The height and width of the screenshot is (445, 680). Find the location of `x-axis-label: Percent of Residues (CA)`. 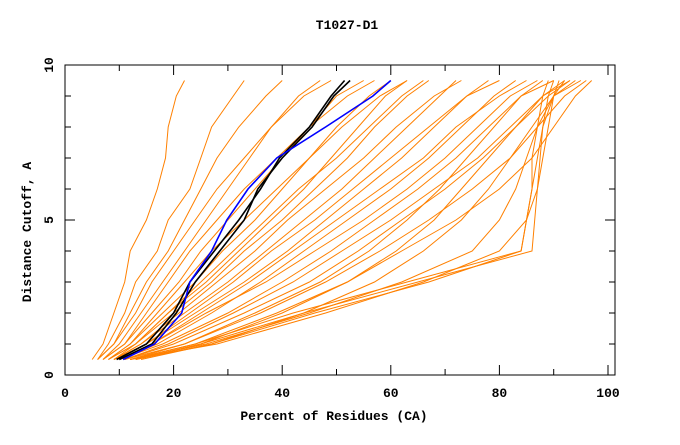

x-axis-label: Percent of Residues (CA) is located at coordinates (333, 416).